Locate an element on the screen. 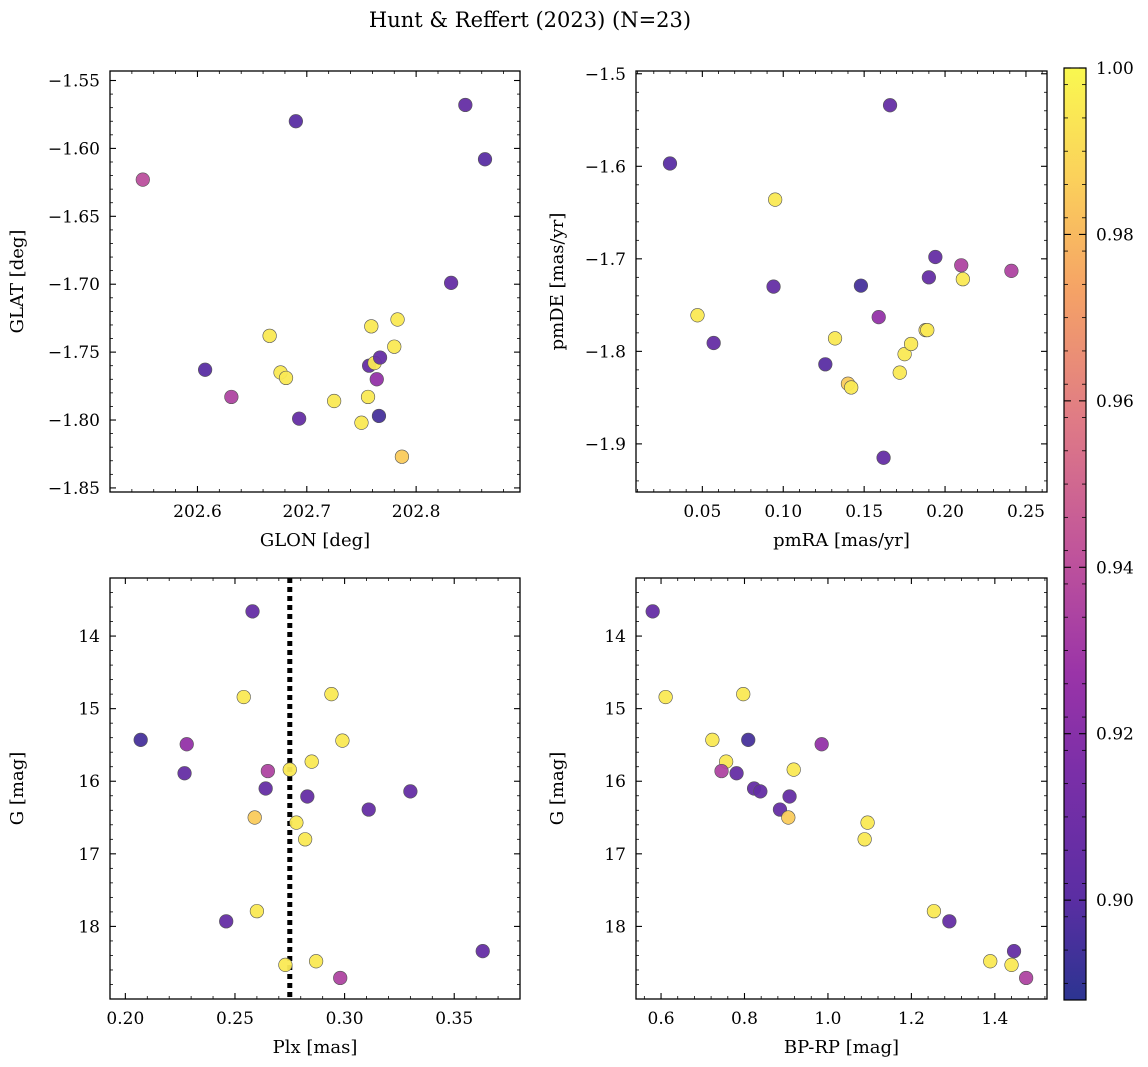 This screenshot has height=1067, width=1148. x-axis-label: BP-RP [mag] is located at coordinates (841, 1047).